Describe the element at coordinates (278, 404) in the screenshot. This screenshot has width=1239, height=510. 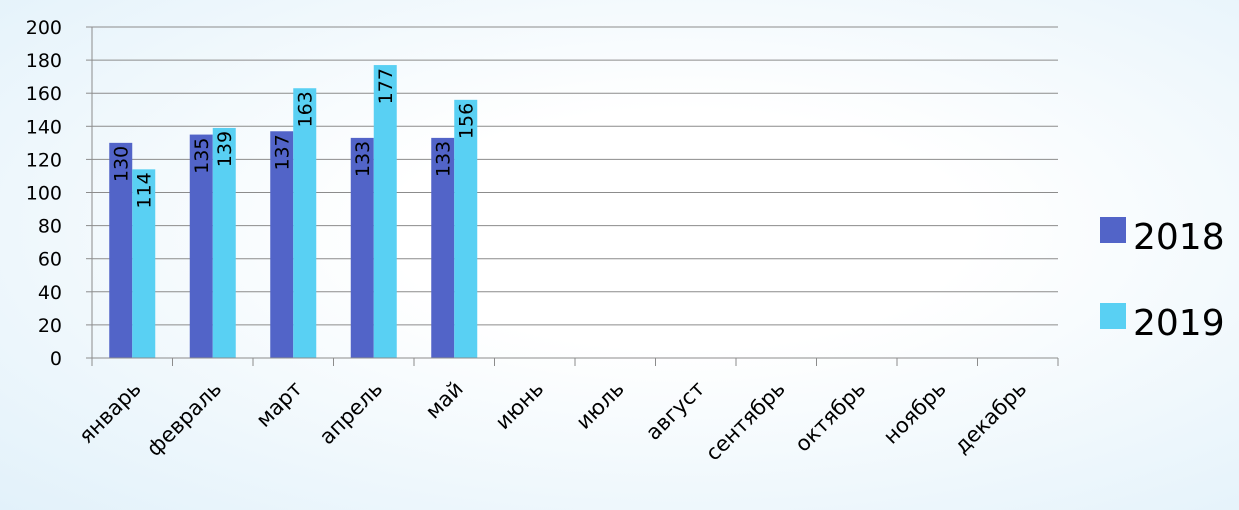
I see `x-category-label: март` at that location.